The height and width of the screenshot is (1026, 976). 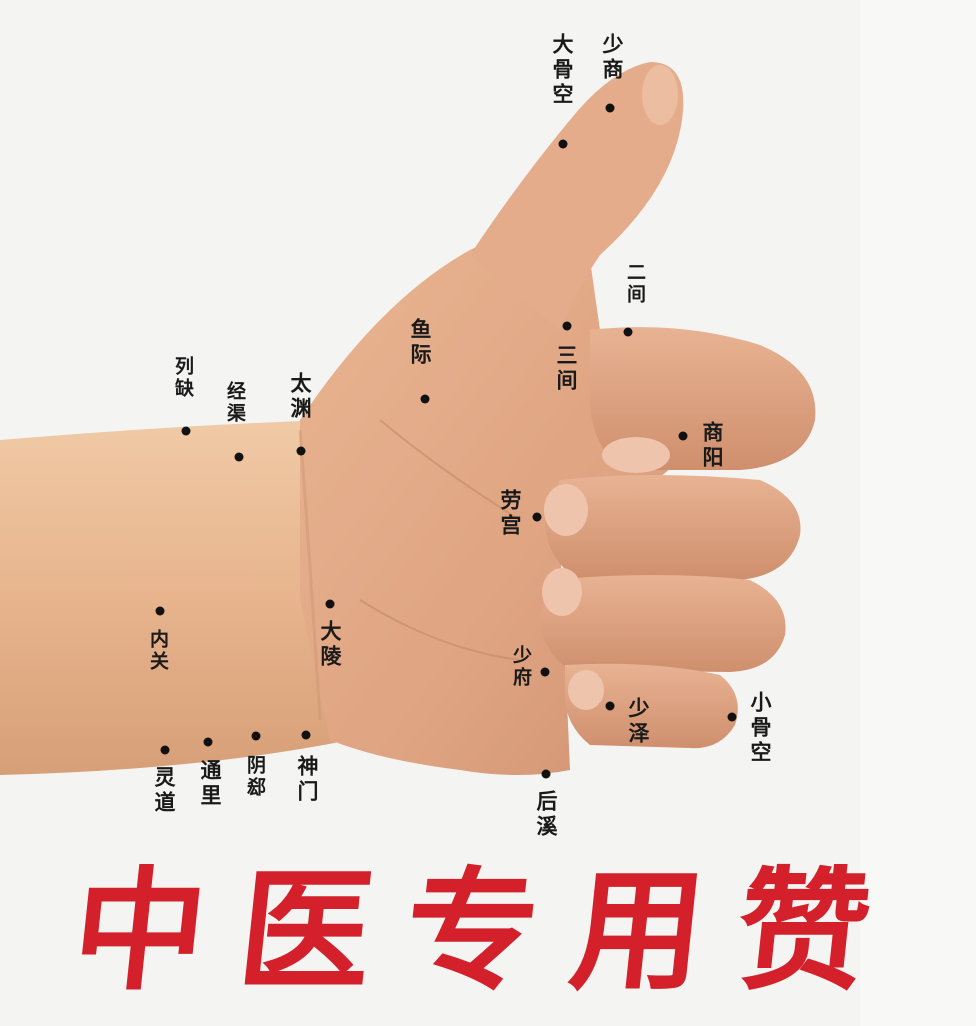 I want to click on point-label-yinxi: 阴郄, so click(x=255, y=777).